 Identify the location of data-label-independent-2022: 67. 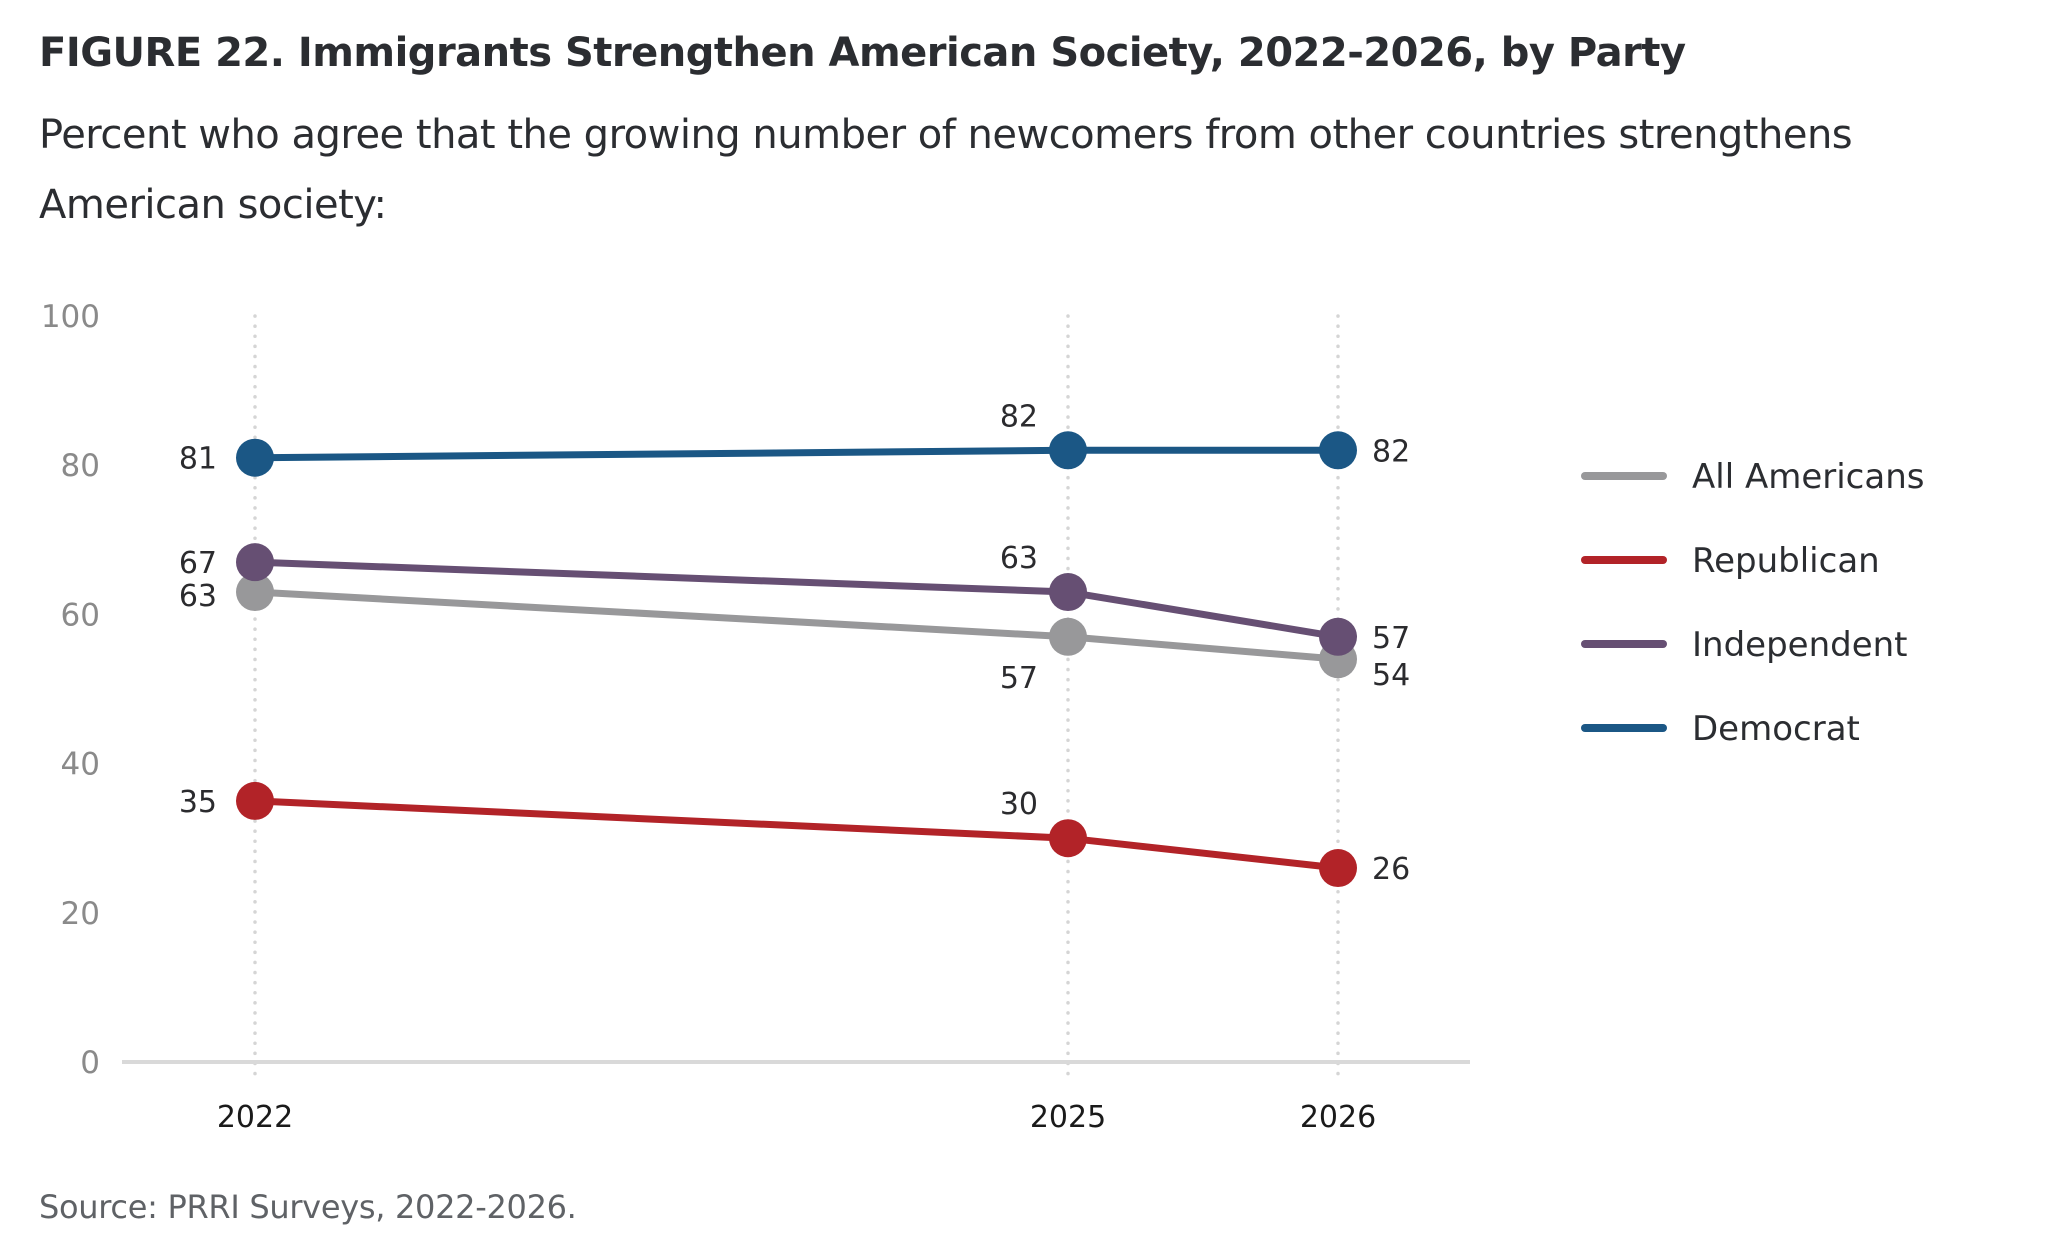
(198, 563).